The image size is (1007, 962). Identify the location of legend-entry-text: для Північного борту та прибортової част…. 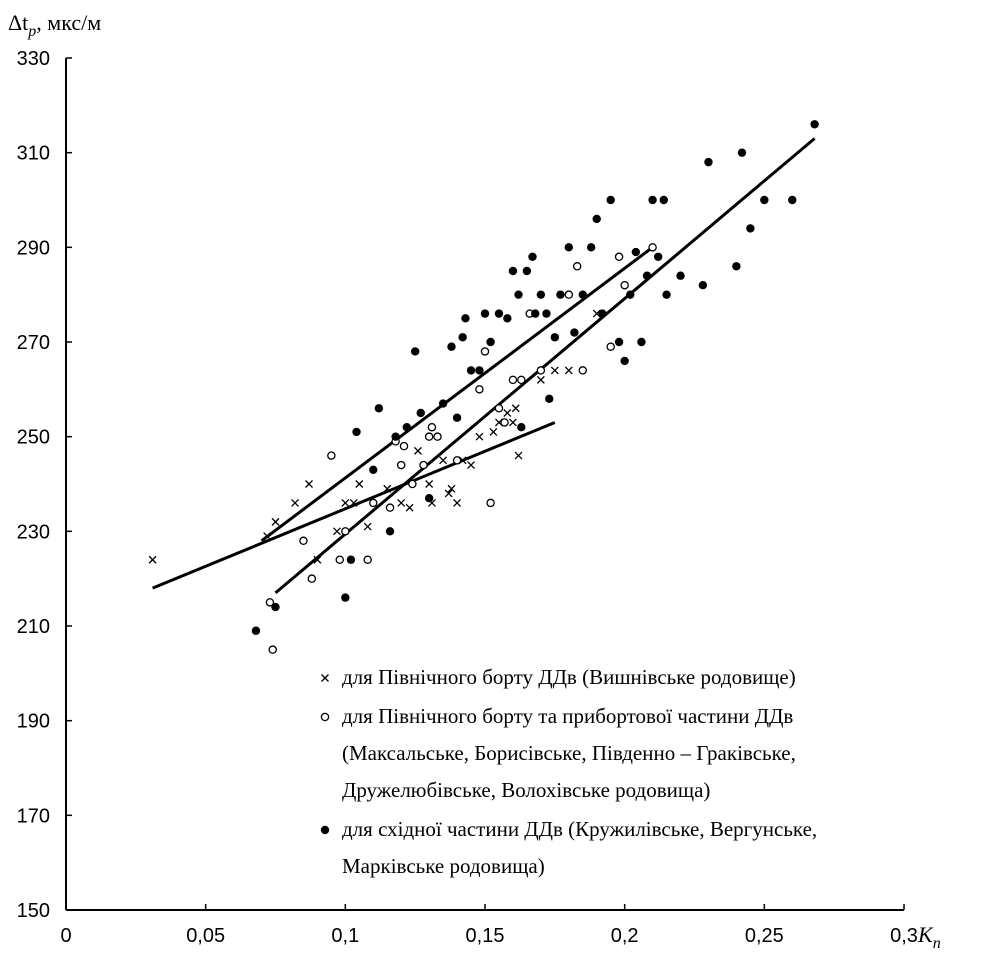
(567, 716).